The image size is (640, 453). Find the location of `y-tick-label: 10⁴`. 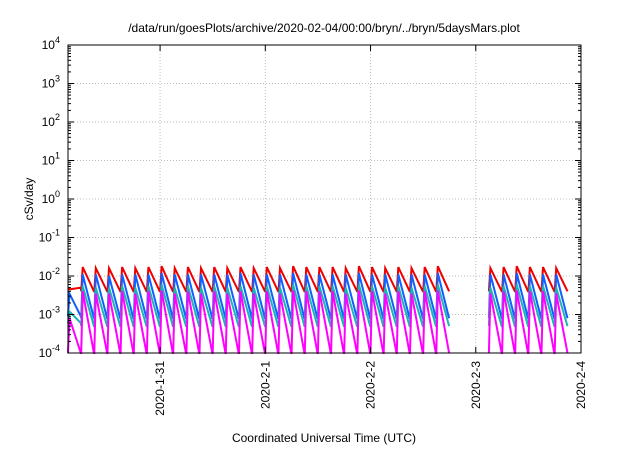

y-tick-label: 10⁴ is located at coordinates (51, 43).